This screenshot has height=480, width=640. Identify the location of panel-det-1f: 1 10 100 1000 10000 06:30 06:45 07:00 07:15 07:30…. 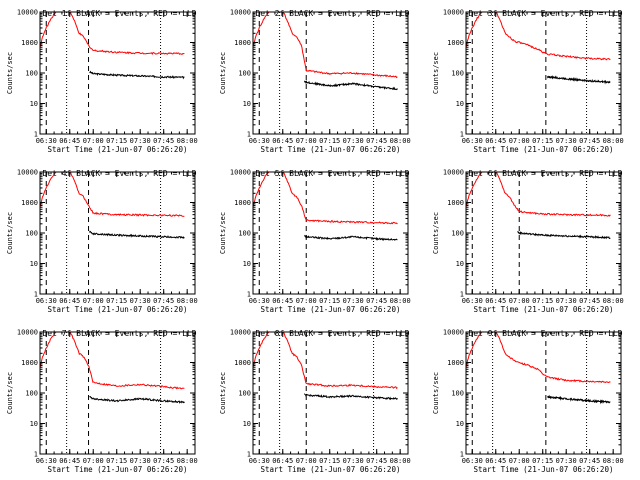
(102, 82).